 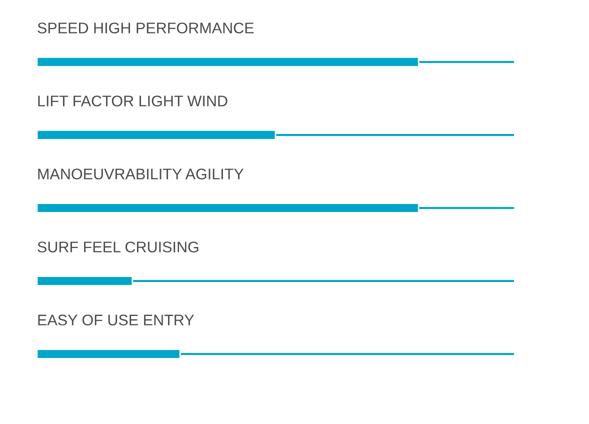 I want to click on y-tick-label: EASY OF USE ENTRY, so click(x=116, y=320).